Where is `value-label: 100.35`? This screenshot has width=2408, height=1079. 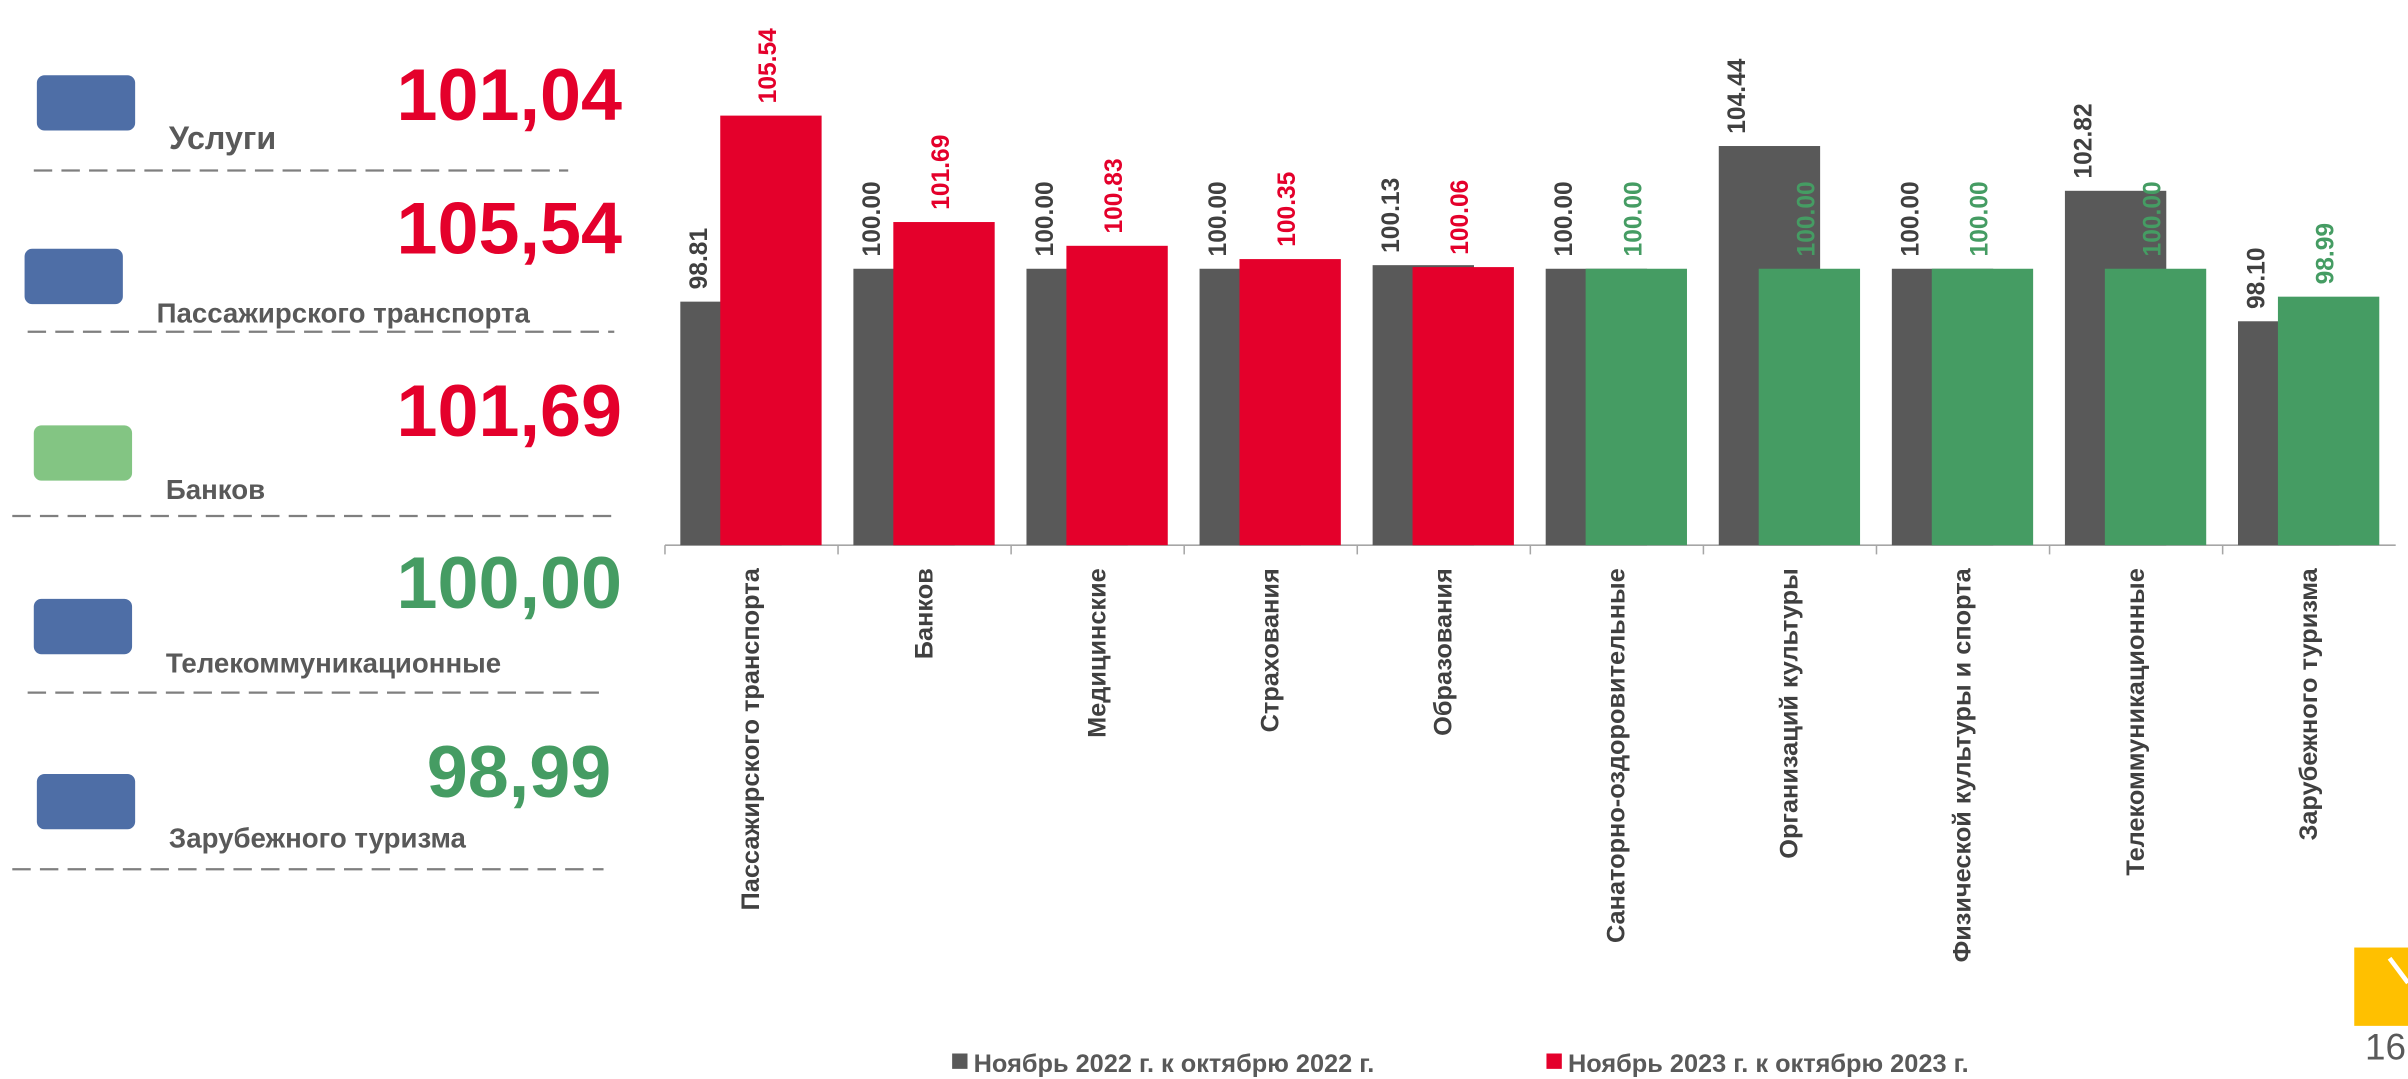
value-label: 100.35 is located at coordinates (1287, 209).